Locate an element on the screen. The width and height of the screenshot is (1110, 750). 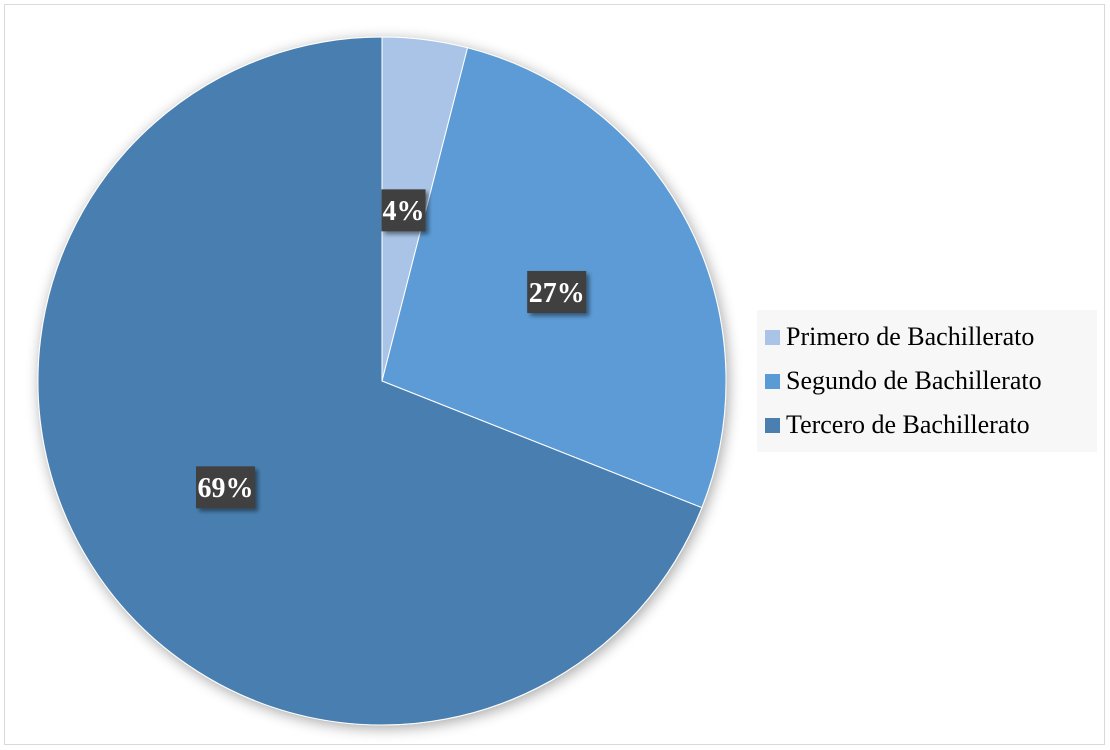
data-label-text-segundo: 27% is located at coordinates (557, 293).